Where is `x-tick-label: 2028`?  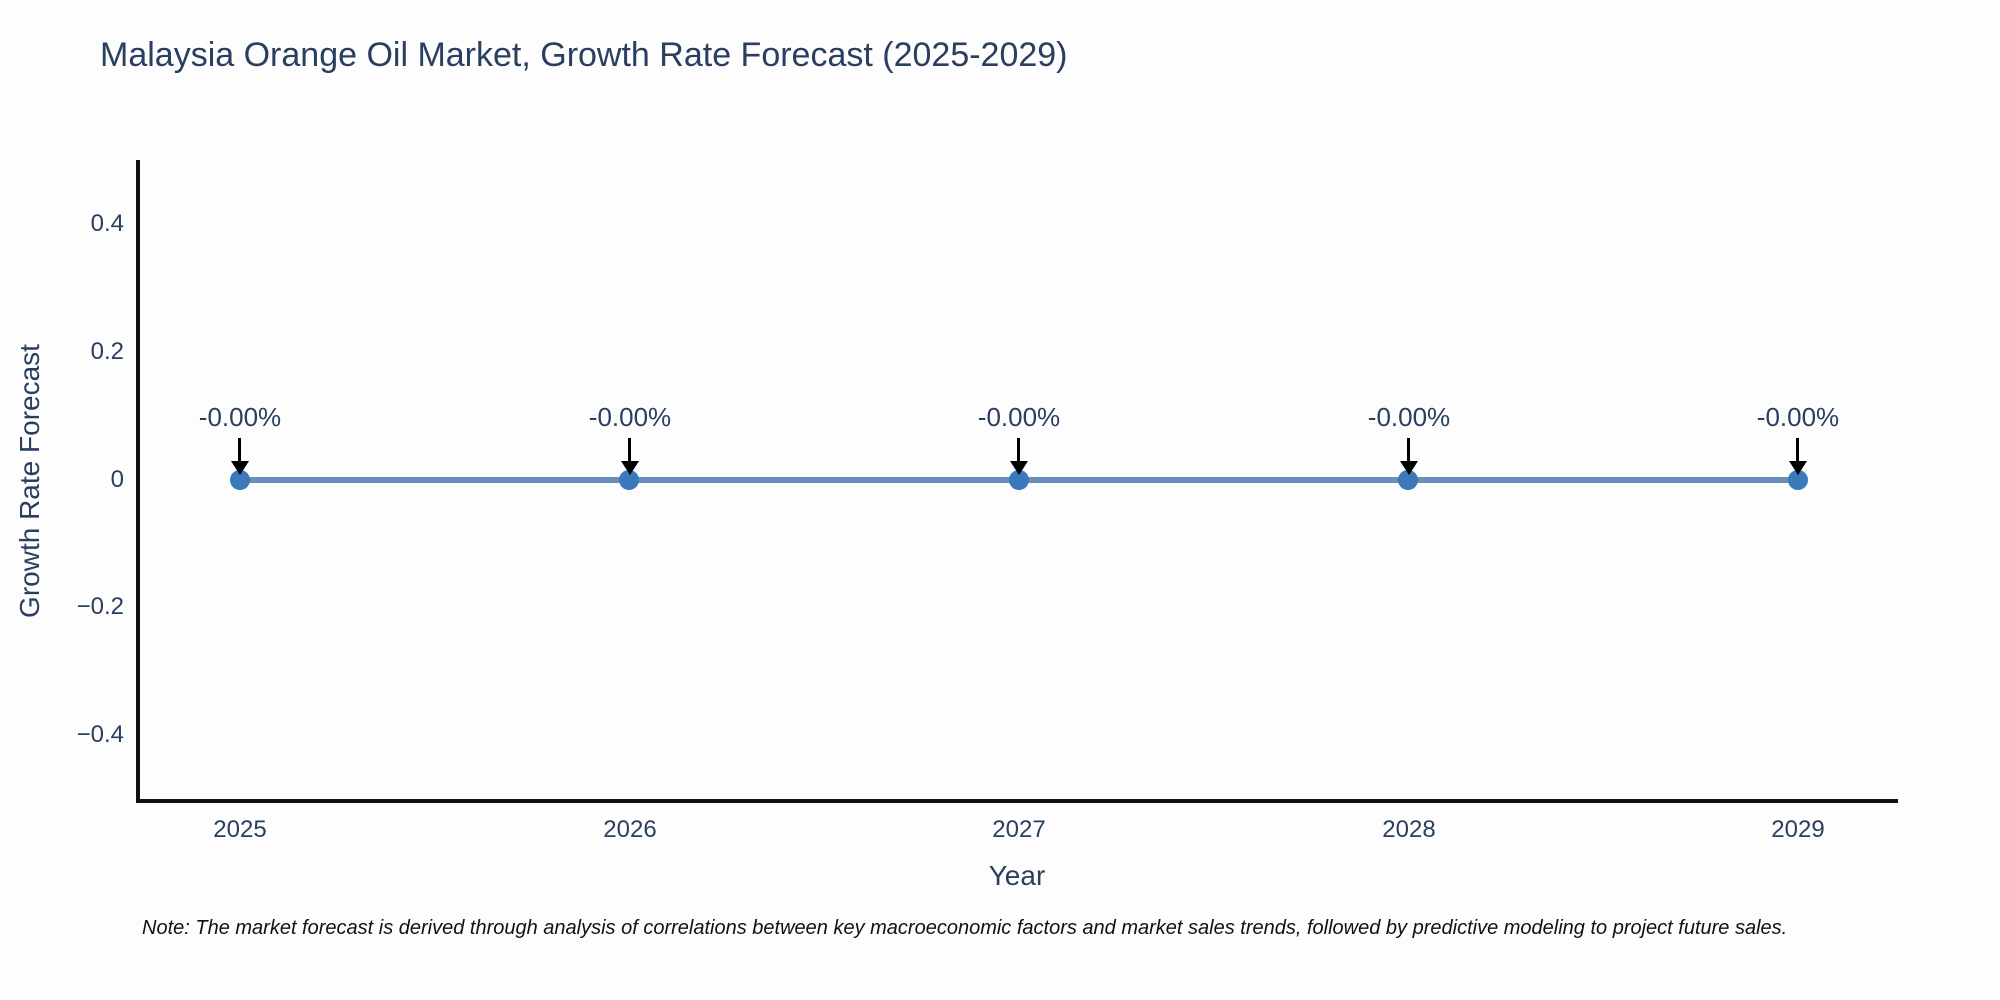
x-tick-label: 2028 is located at coordinates (1409, 829).